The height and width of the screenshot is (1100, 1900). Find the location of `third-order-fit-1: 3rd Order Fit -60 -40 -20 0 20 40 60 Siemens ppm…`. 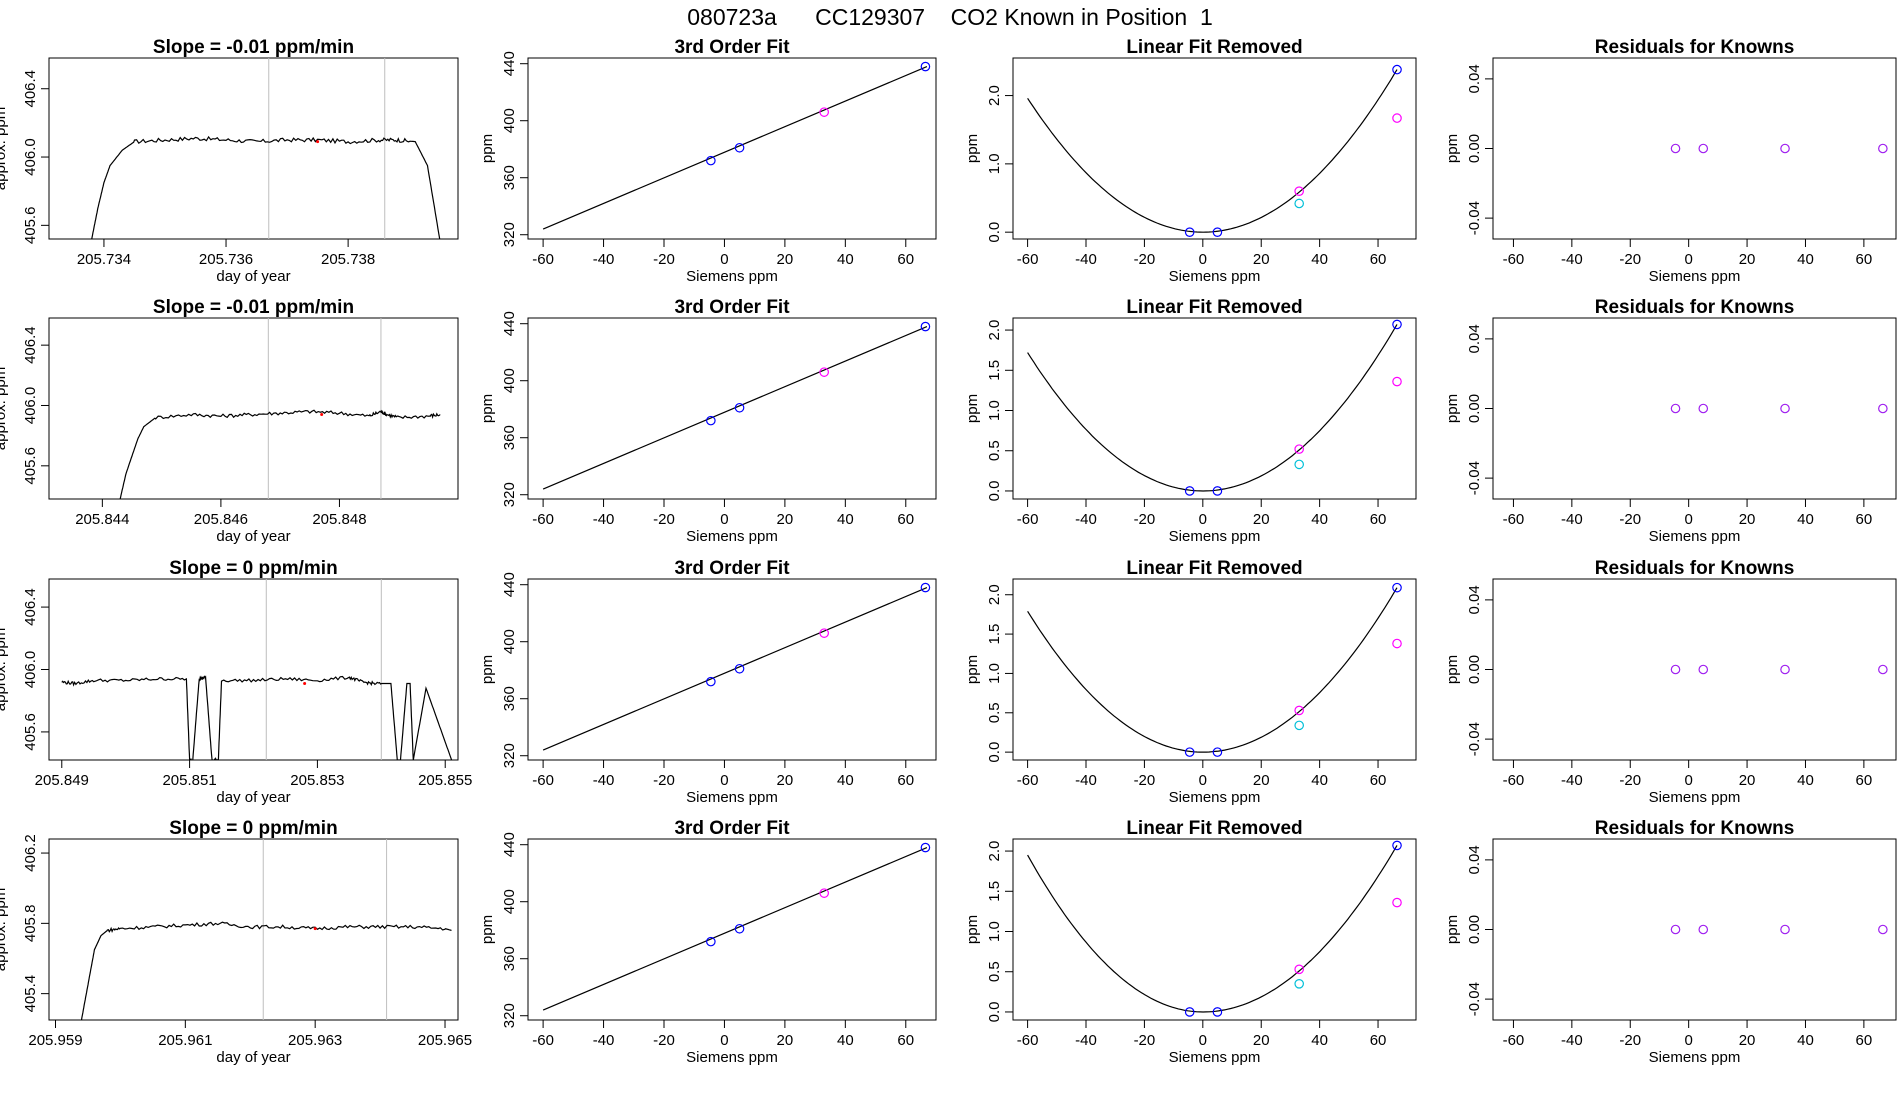

third-order-fit-1: 3rd Order Fit -60 -40 -20 0 20 40 60 Siemens ppm… is located at coordinates (708, 161).